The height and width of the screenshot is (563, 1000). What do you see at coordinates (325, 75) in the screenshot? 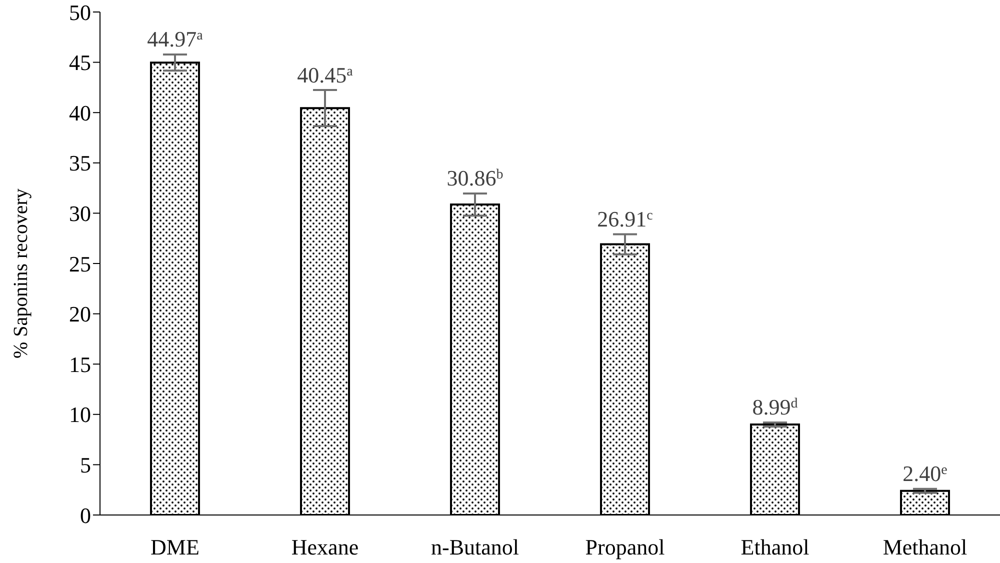
I see `data-label: 40.45$^{a}$` at bounding box center [325, 75].